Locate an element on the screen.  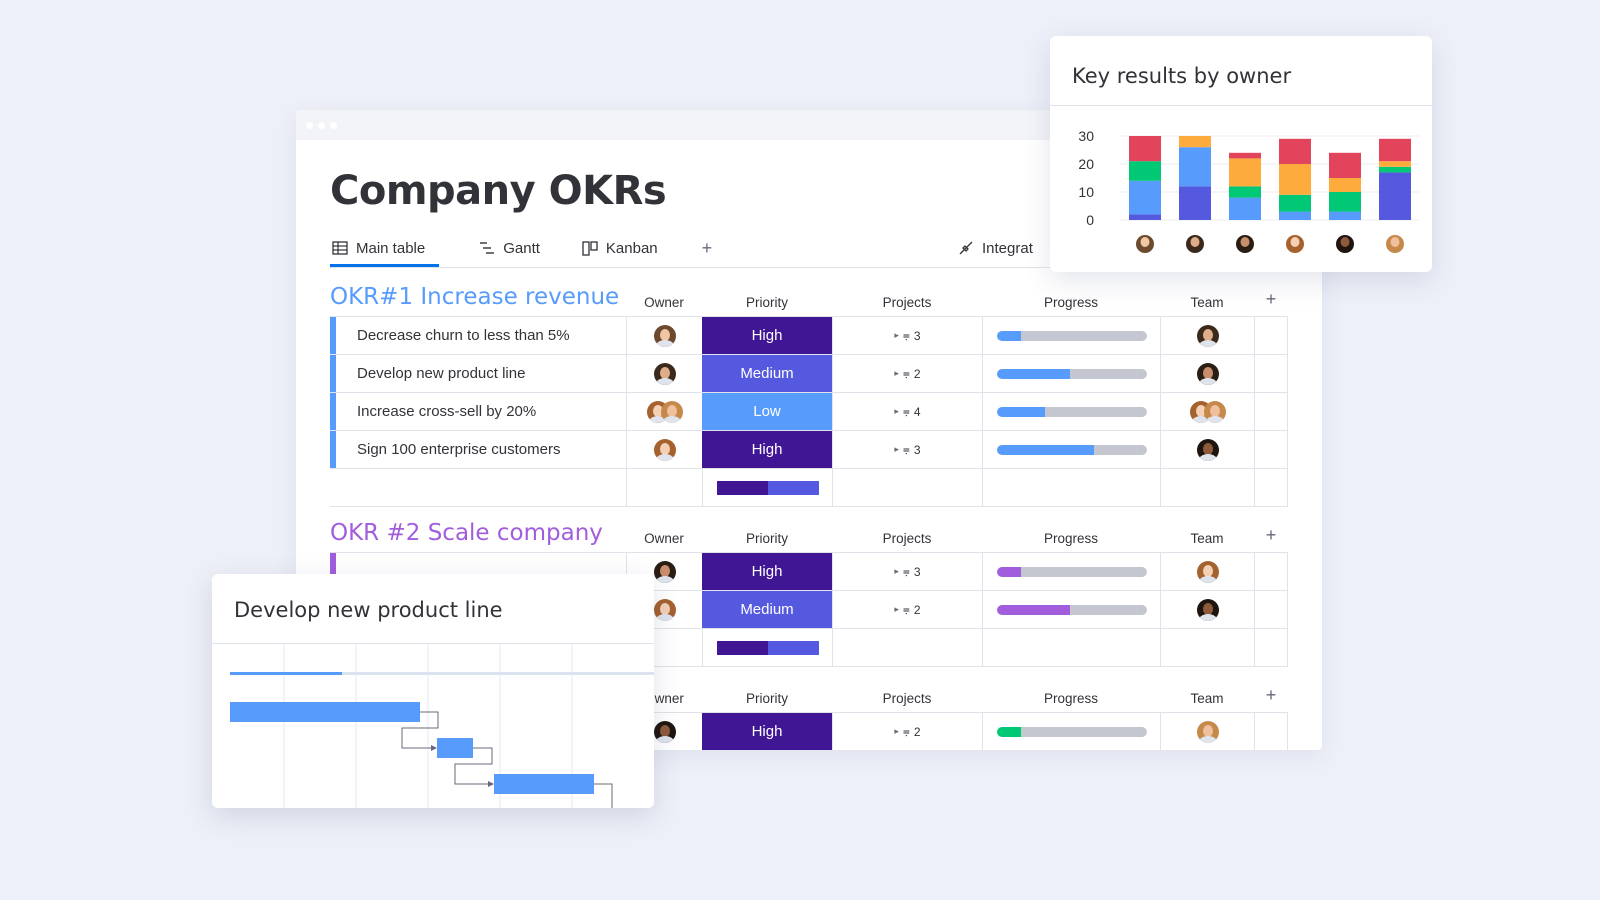
tab-kanban: Kanban is located at coordinates (620, 248).